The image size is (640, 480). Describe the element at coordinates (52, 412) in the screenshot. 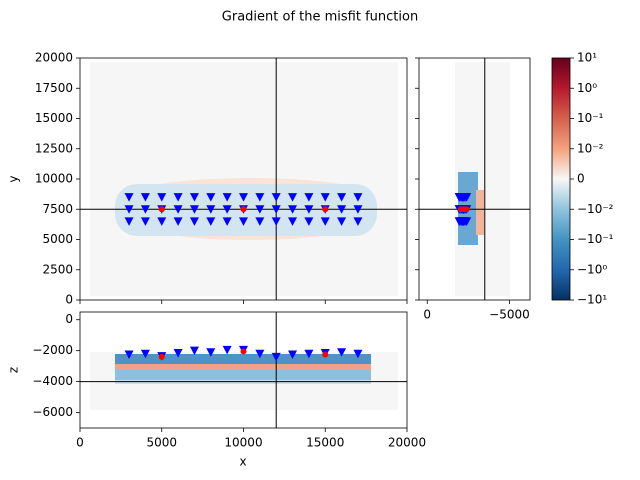

I see `y-tick-label: −6000` at that location.